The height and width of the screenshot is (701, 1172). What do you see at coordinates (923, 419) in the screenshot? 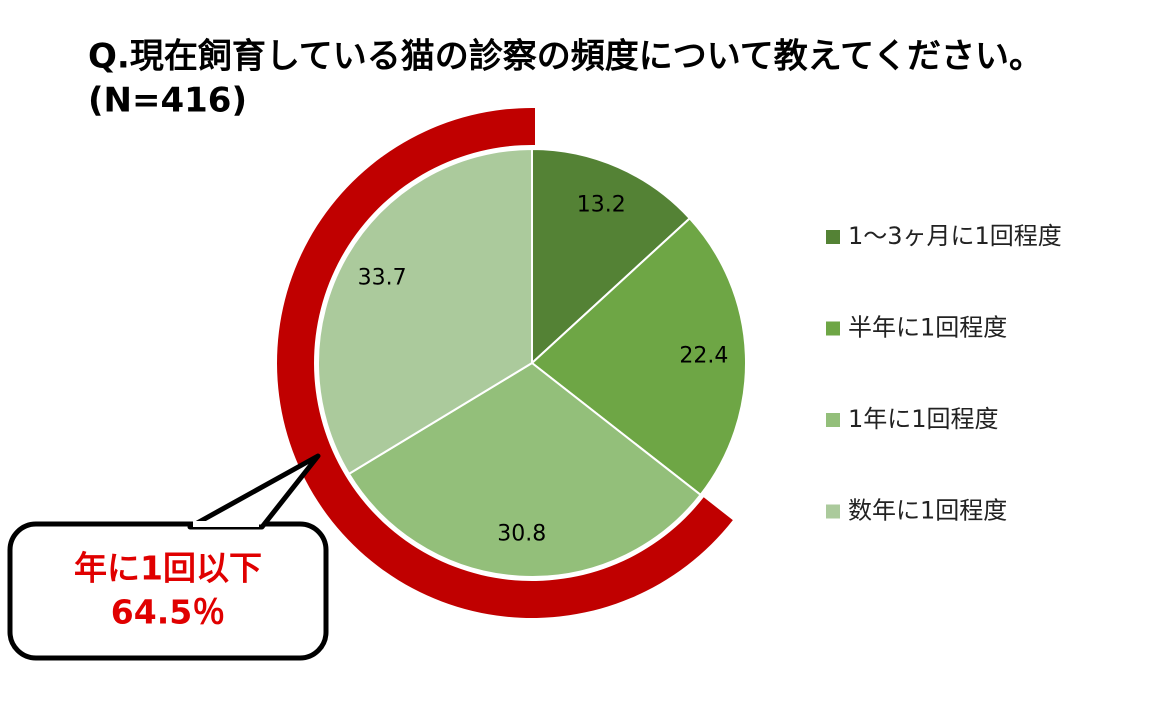
I see `legend-label: 1年に1回程度` at bounding box center [923, 419].